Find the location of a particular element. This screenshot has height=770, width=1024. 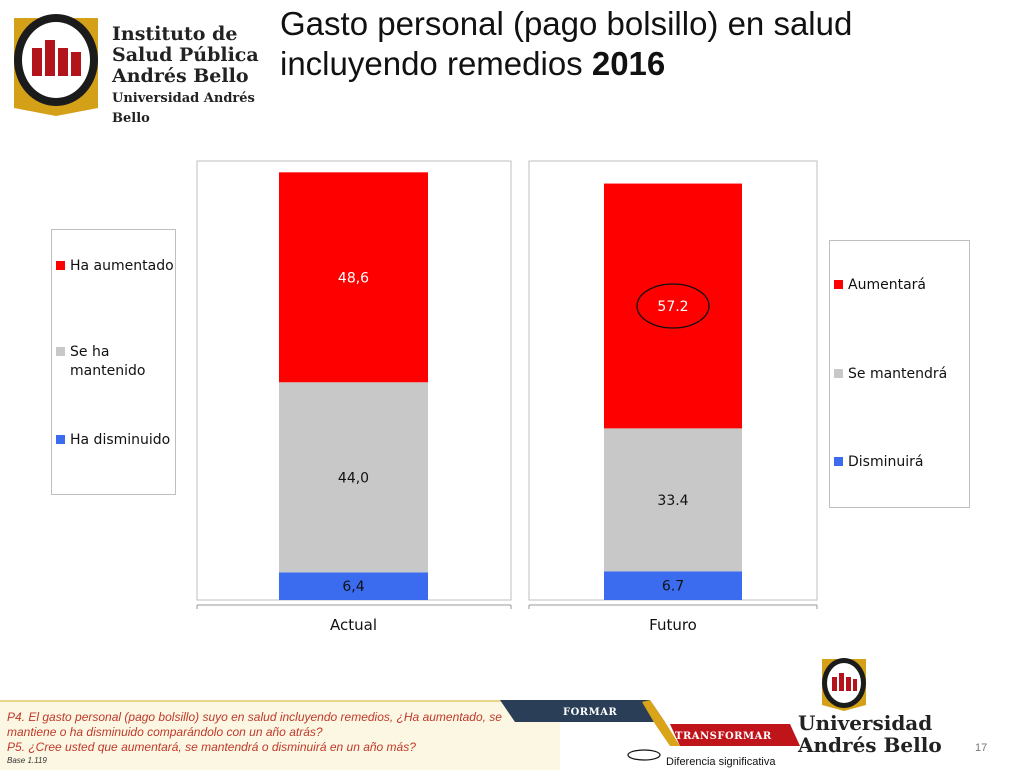

legend-right-label-1: Aumentará is located at coordinates (887, 285).